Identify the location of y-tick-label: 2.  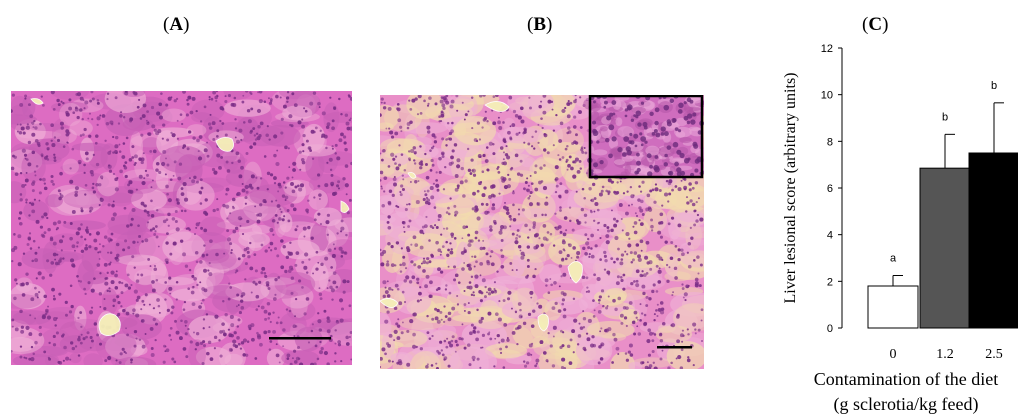
(830, 282).